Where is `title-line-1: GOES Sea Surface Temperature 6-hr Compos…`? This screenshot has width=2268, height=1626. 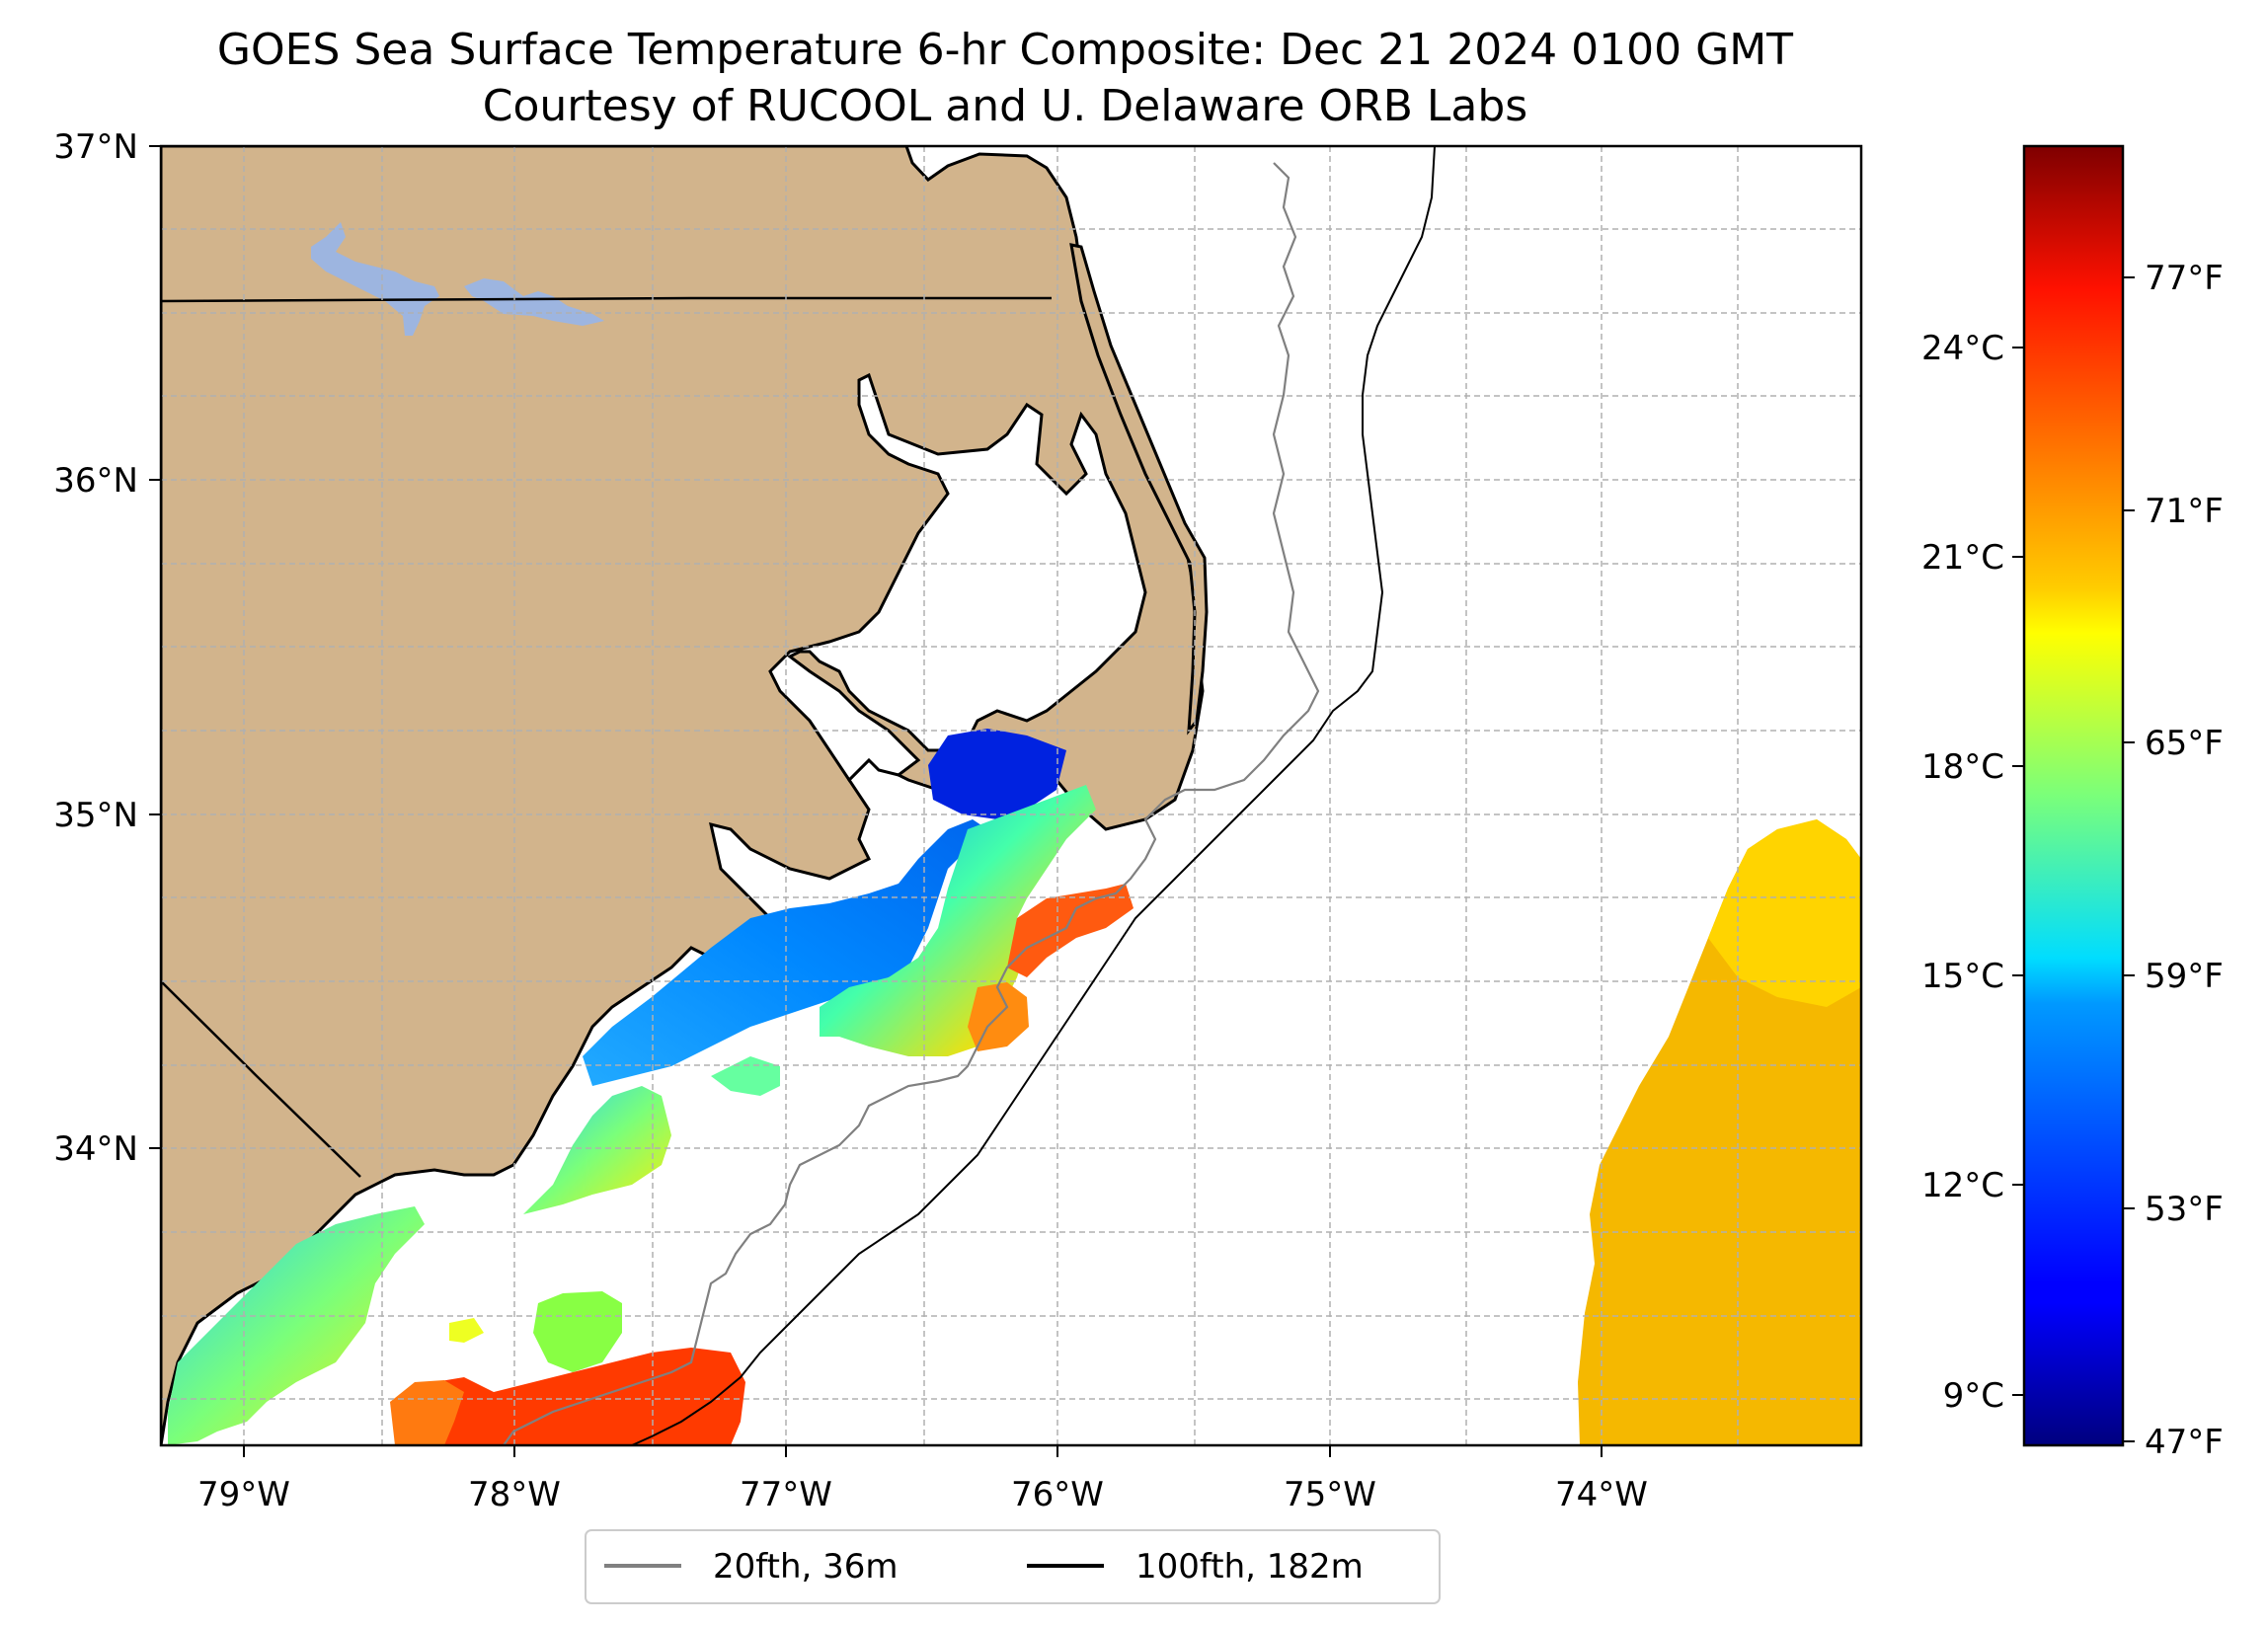 title-line-1: GOES Sea Surface Temperature 6-hr Compos… is located at coordinates (1005, 50).